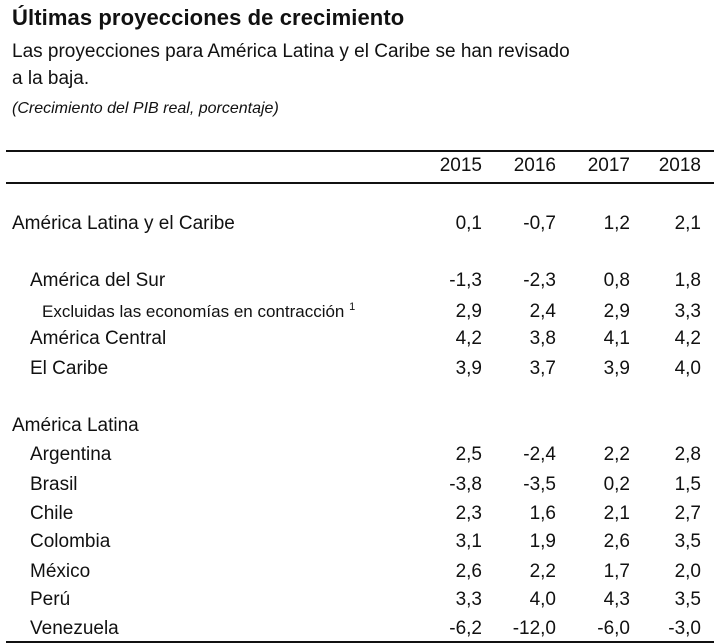  I want to click on value-cell-2018: 1,5, so click(687, 484).